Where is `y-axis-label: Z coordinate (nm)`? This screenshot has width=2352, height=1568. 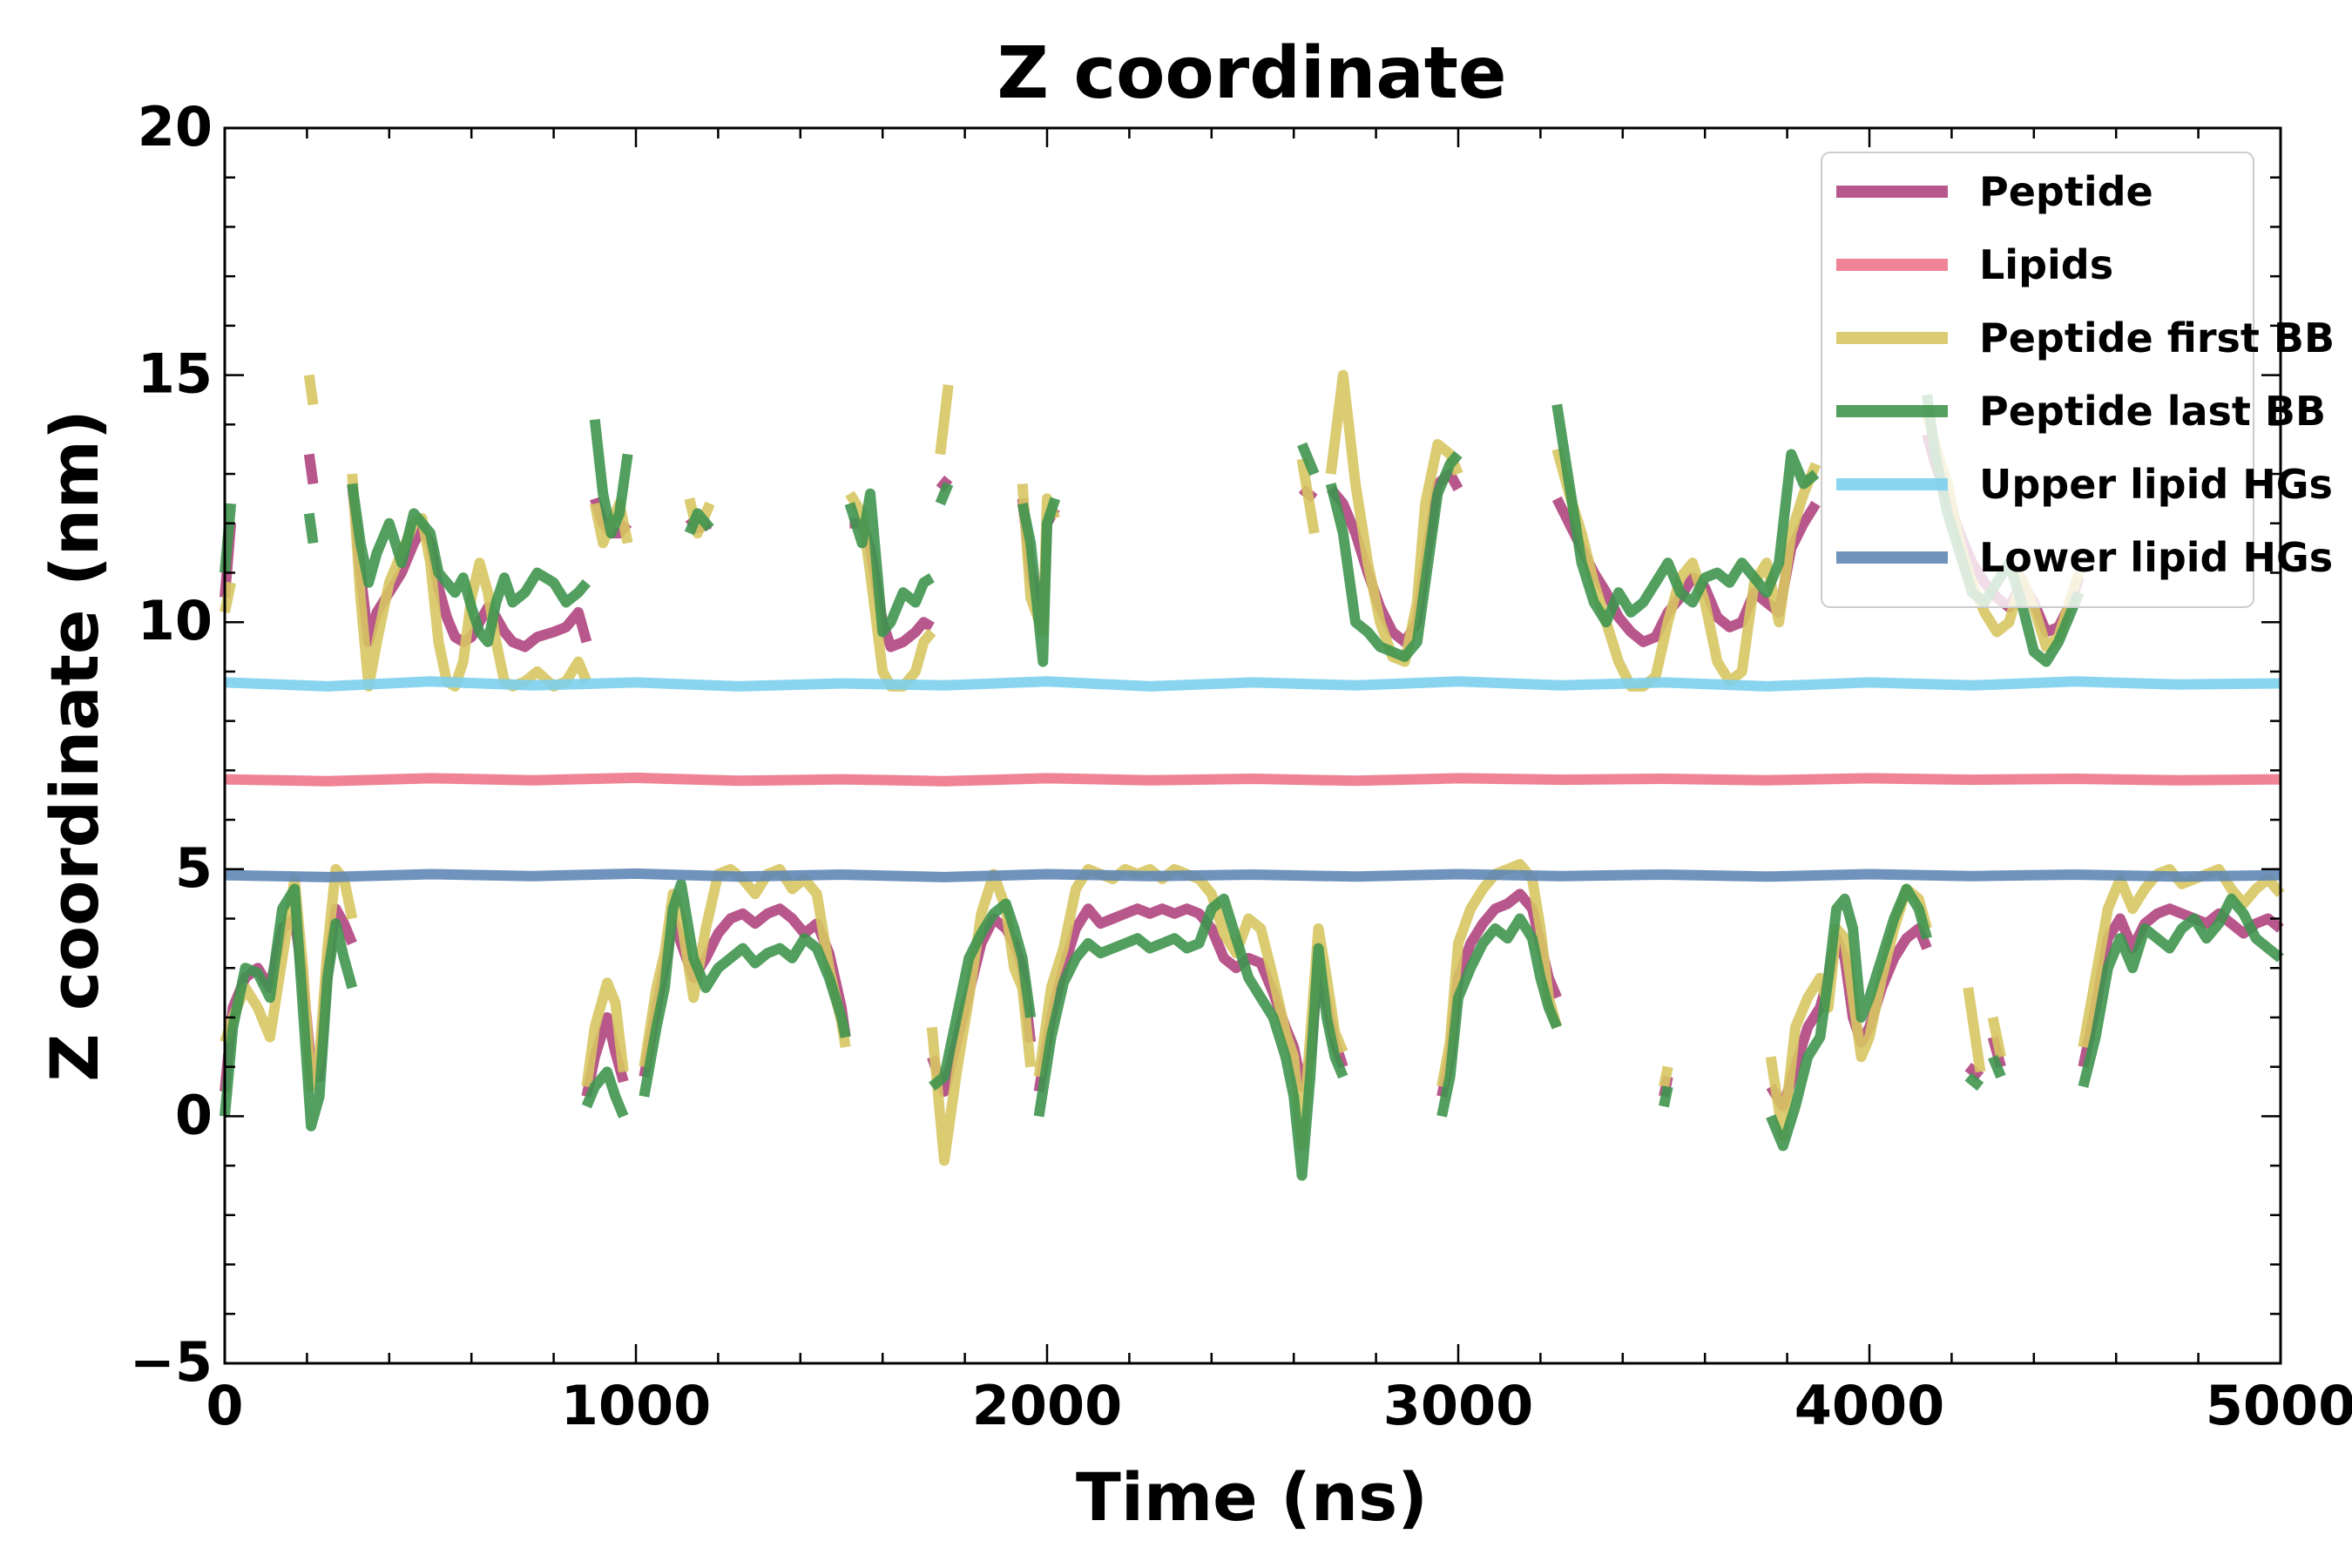
y-axis-label: Z coordinate (nm) is located at coordinates (74, 745).